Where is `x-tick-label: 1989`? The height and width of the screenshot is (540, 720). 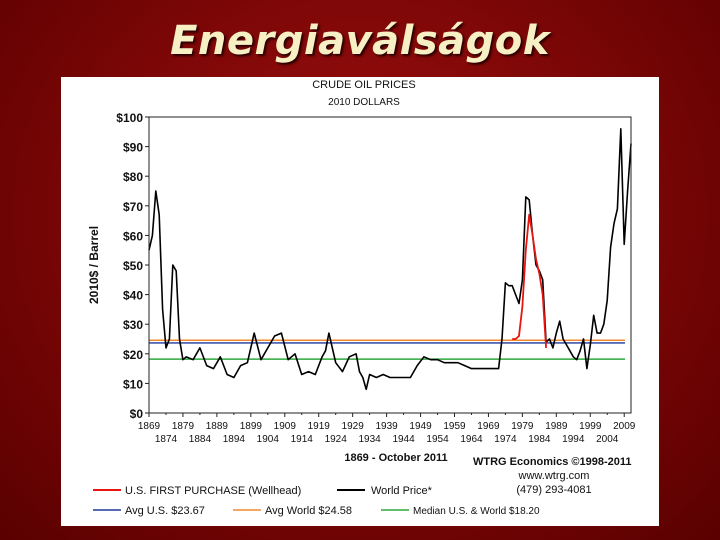
x-tick-label: 1989 is located at coordinates (556, 426).